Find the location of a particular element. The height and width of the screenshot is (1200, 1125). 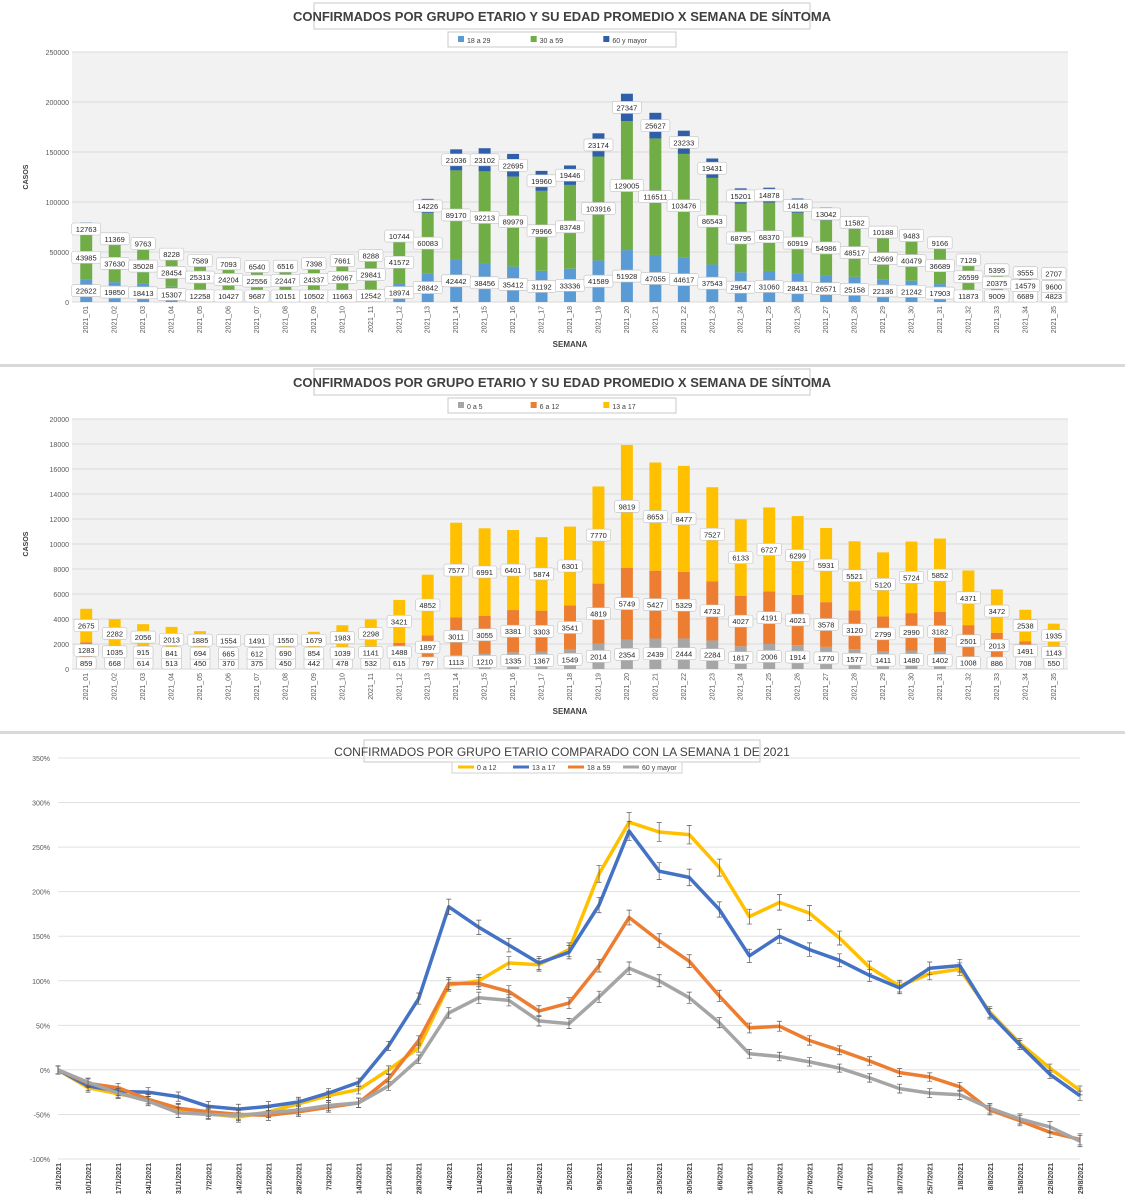

y-tick-label: 100% is located at coordinates (41, 982).